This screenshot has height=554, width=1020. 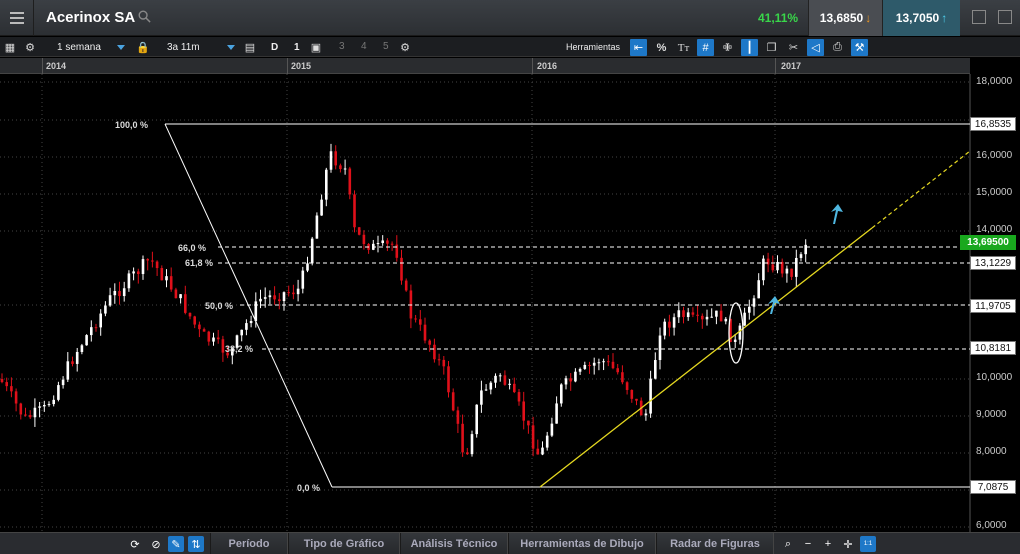 What do you see at coordinates (921, 18) in the screenshot?
I see `buy-price-button: 13,7050 ↑` at bounding box center [921, 18].